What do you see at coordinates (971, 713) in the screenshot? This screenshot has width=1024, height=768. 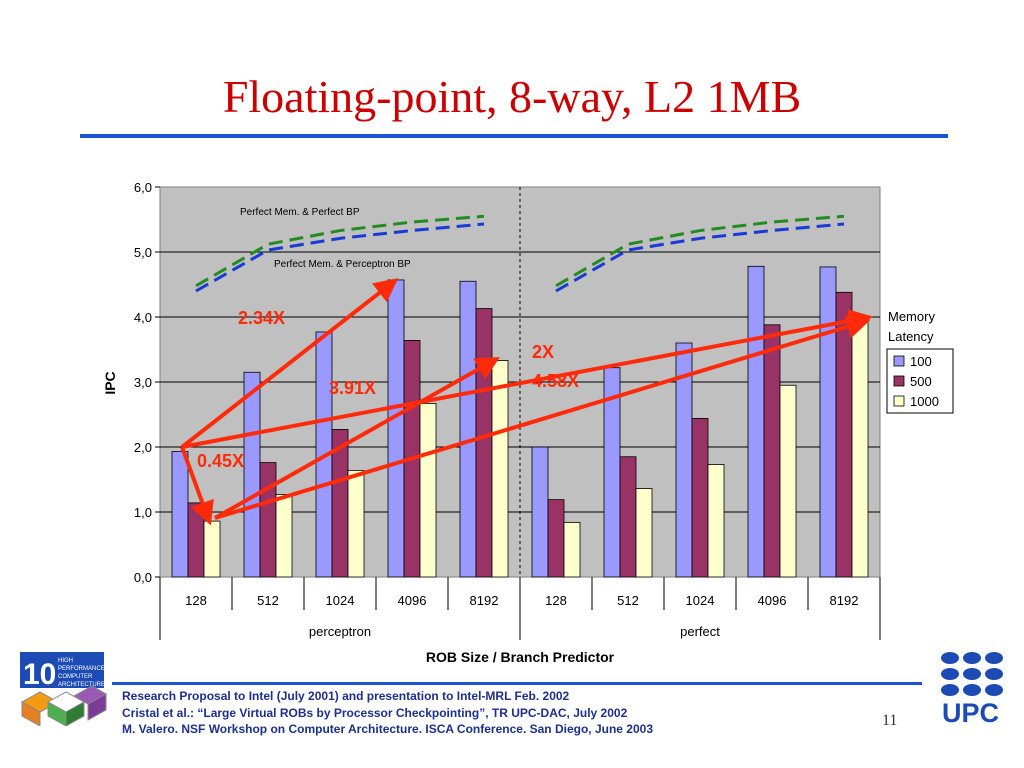 I see `upc-logo-text: UPC` at bounding box center [971, 713].